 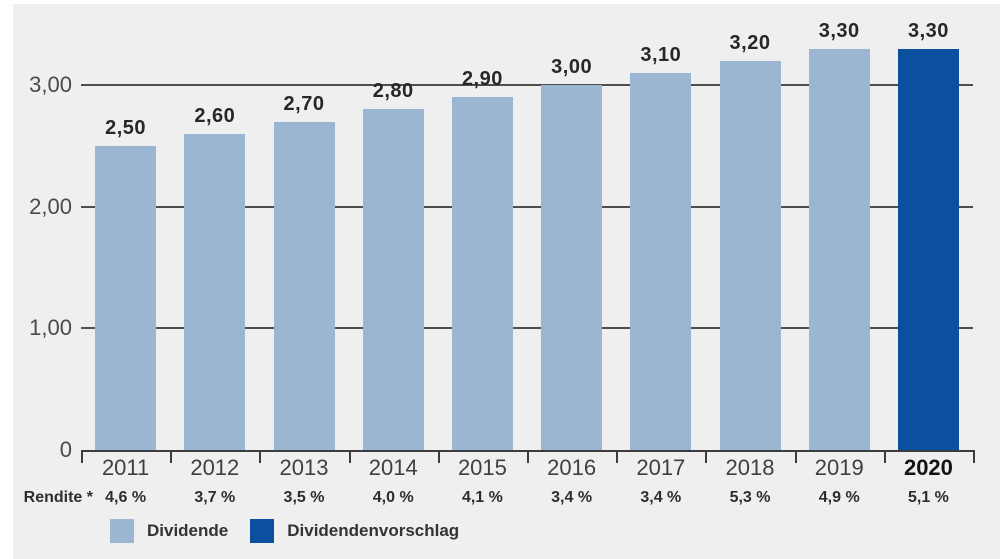 What do you see at coordinates (661, 467) in the screenshot?
I see `x-axis-tick-label-2017: 2017` at bounding box center [661, 467].